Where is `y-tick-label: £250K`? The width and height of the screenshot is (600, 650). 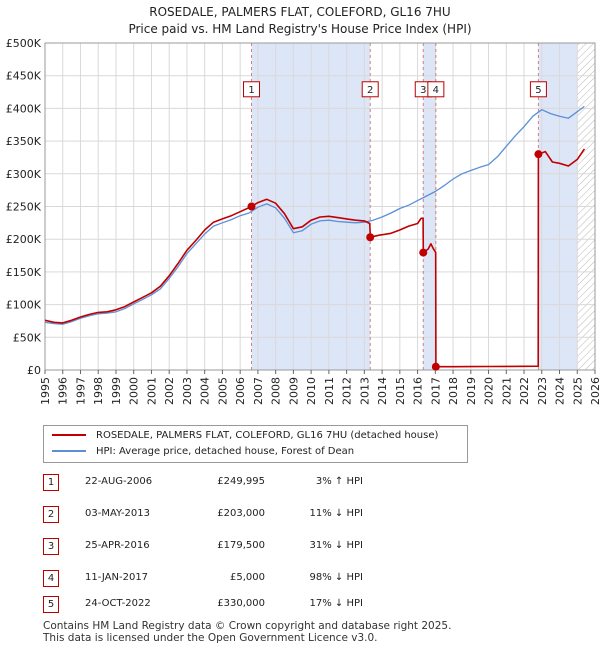
y-tick-label: £250K is located at coordinates (24, 207).